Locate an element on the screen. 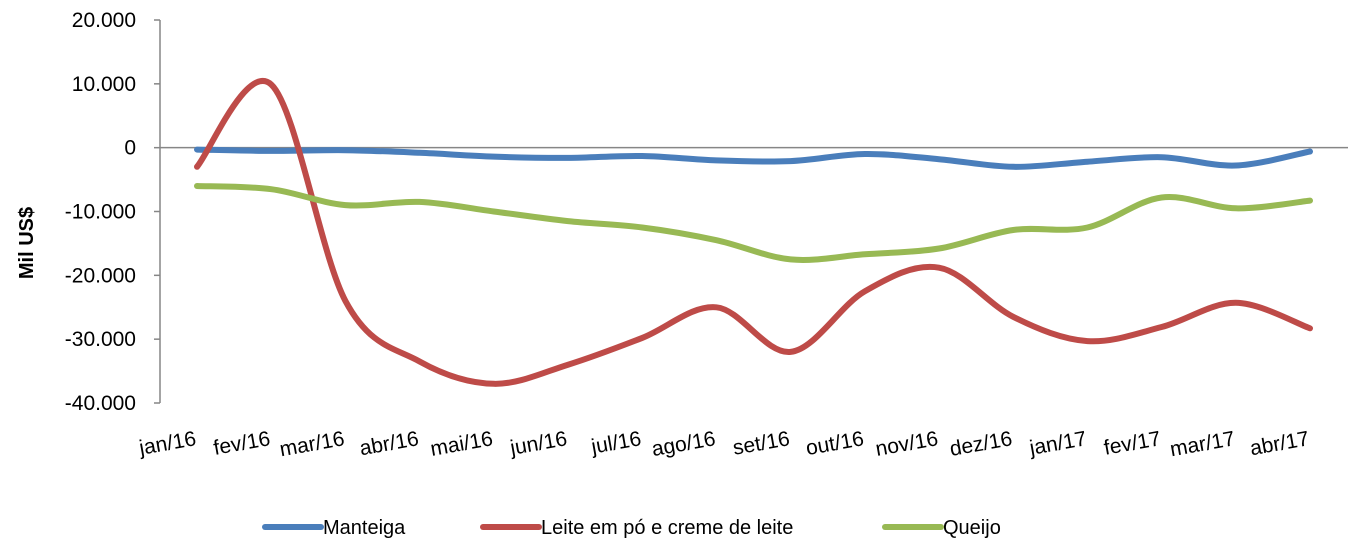 The height and width of the screenshot is (542, 1356). x-tick-label: mar/16 is located at coordinates (312, 444).